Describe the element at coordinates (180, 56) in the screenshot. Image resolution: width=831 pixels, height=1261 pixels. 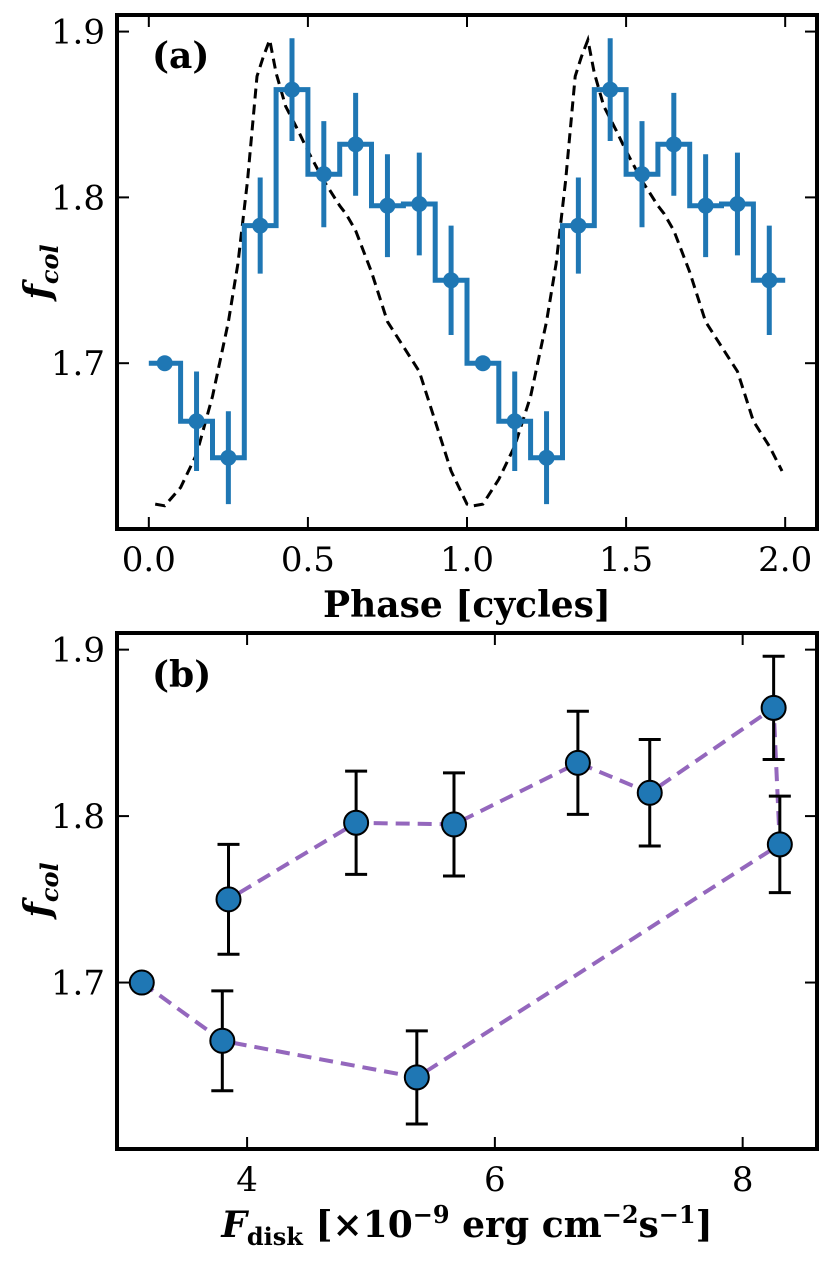
I see `panel-a-label: (a)` at that location.